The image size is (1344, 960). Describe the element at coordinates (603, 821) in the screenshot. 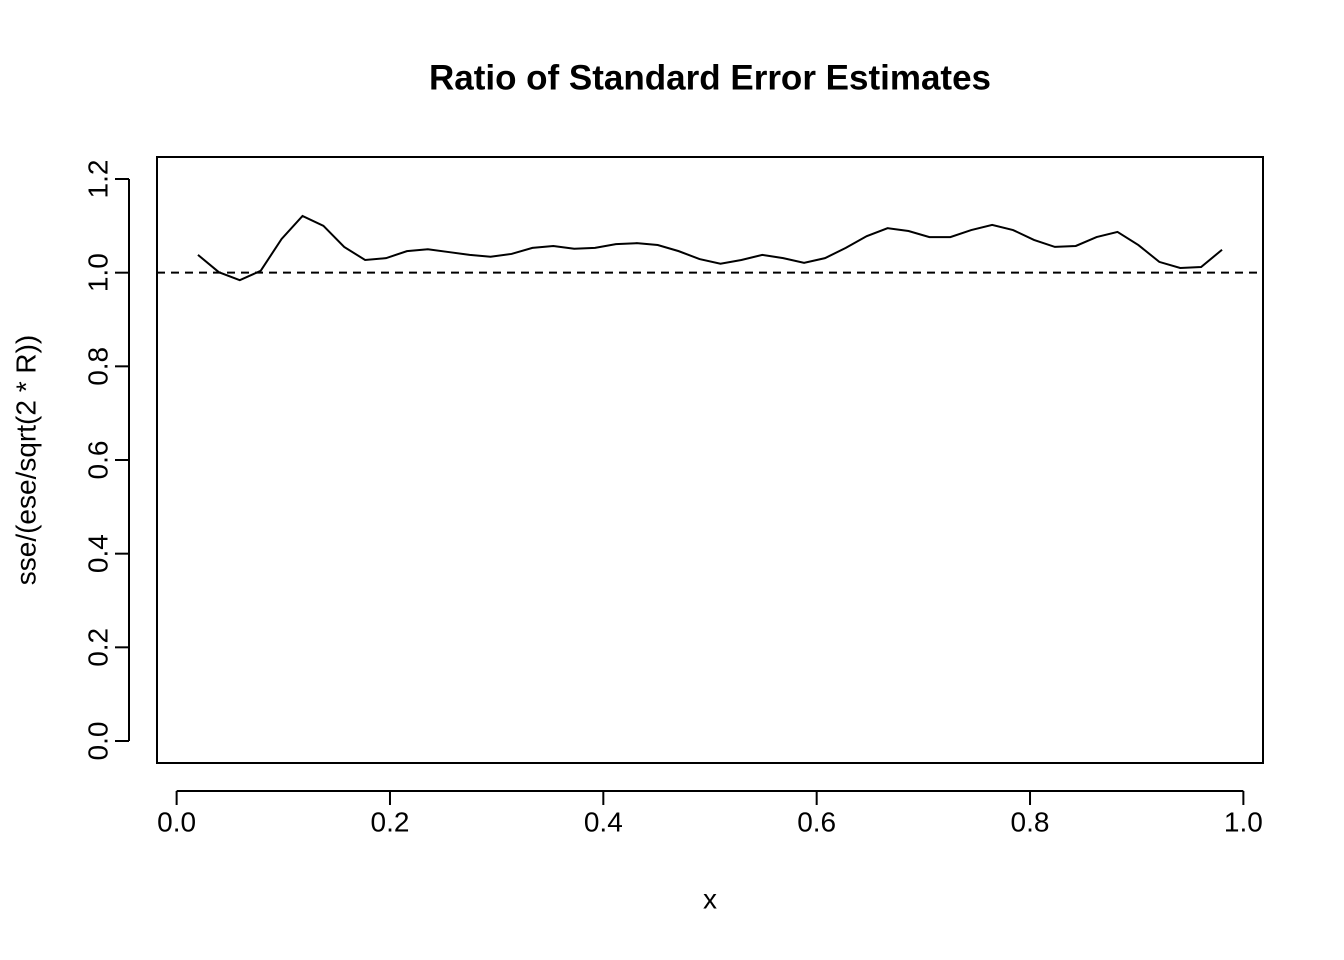

I see `x-tick-label: 0.4` at that location.